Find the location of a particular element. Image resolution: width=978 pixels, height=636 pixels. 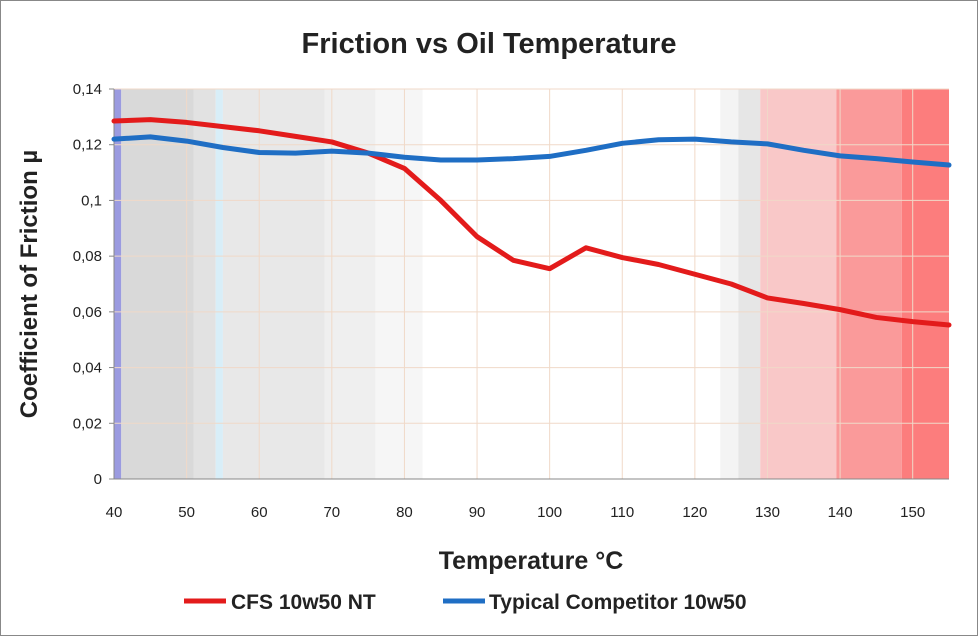

y-tick-label: 0,04 is located at coordinates (87, 368).